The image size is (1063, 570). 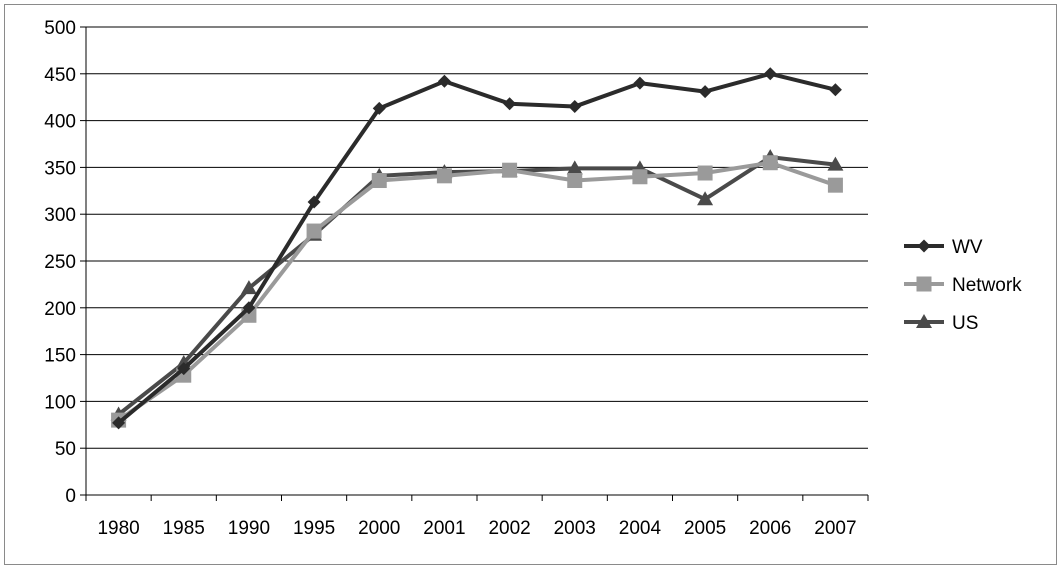 What do you see at coordinates (509, 528) in the screenshot?
I see `x-tick-label: 2002` at bounding box center [509, 528].